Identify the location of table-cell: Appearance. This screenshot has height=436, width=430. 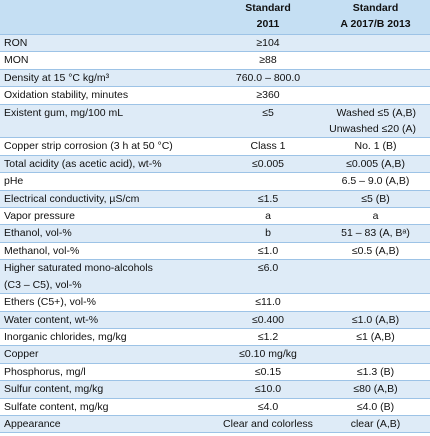
(107, 424).